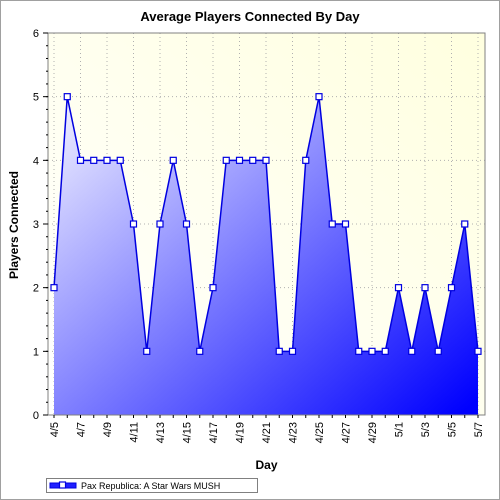 The width and height of the screenshot is (500, 500). I want to click on x-tick-label: 4/13, so click(161, 432).